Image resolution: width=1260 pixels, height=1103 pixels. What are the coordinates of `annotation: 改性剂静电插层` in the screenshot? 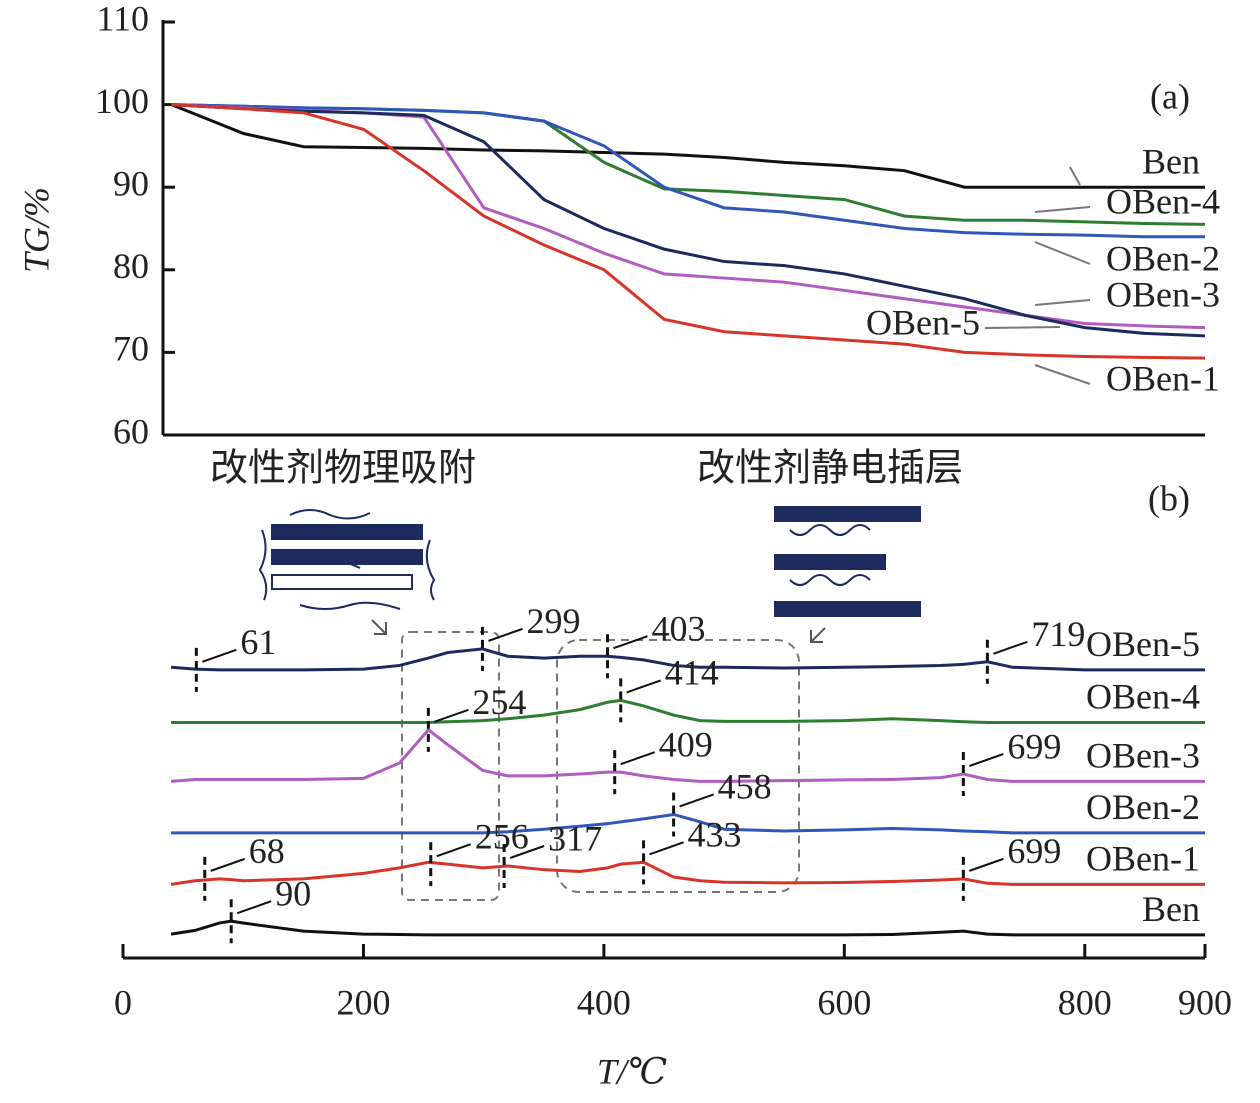 It's located at (830, 468).